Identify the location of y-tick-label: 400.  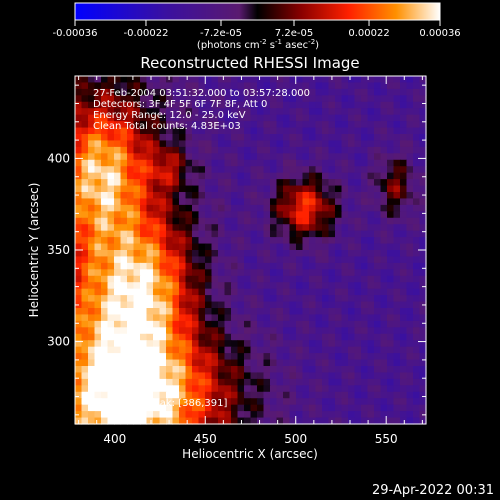
(58, 158).